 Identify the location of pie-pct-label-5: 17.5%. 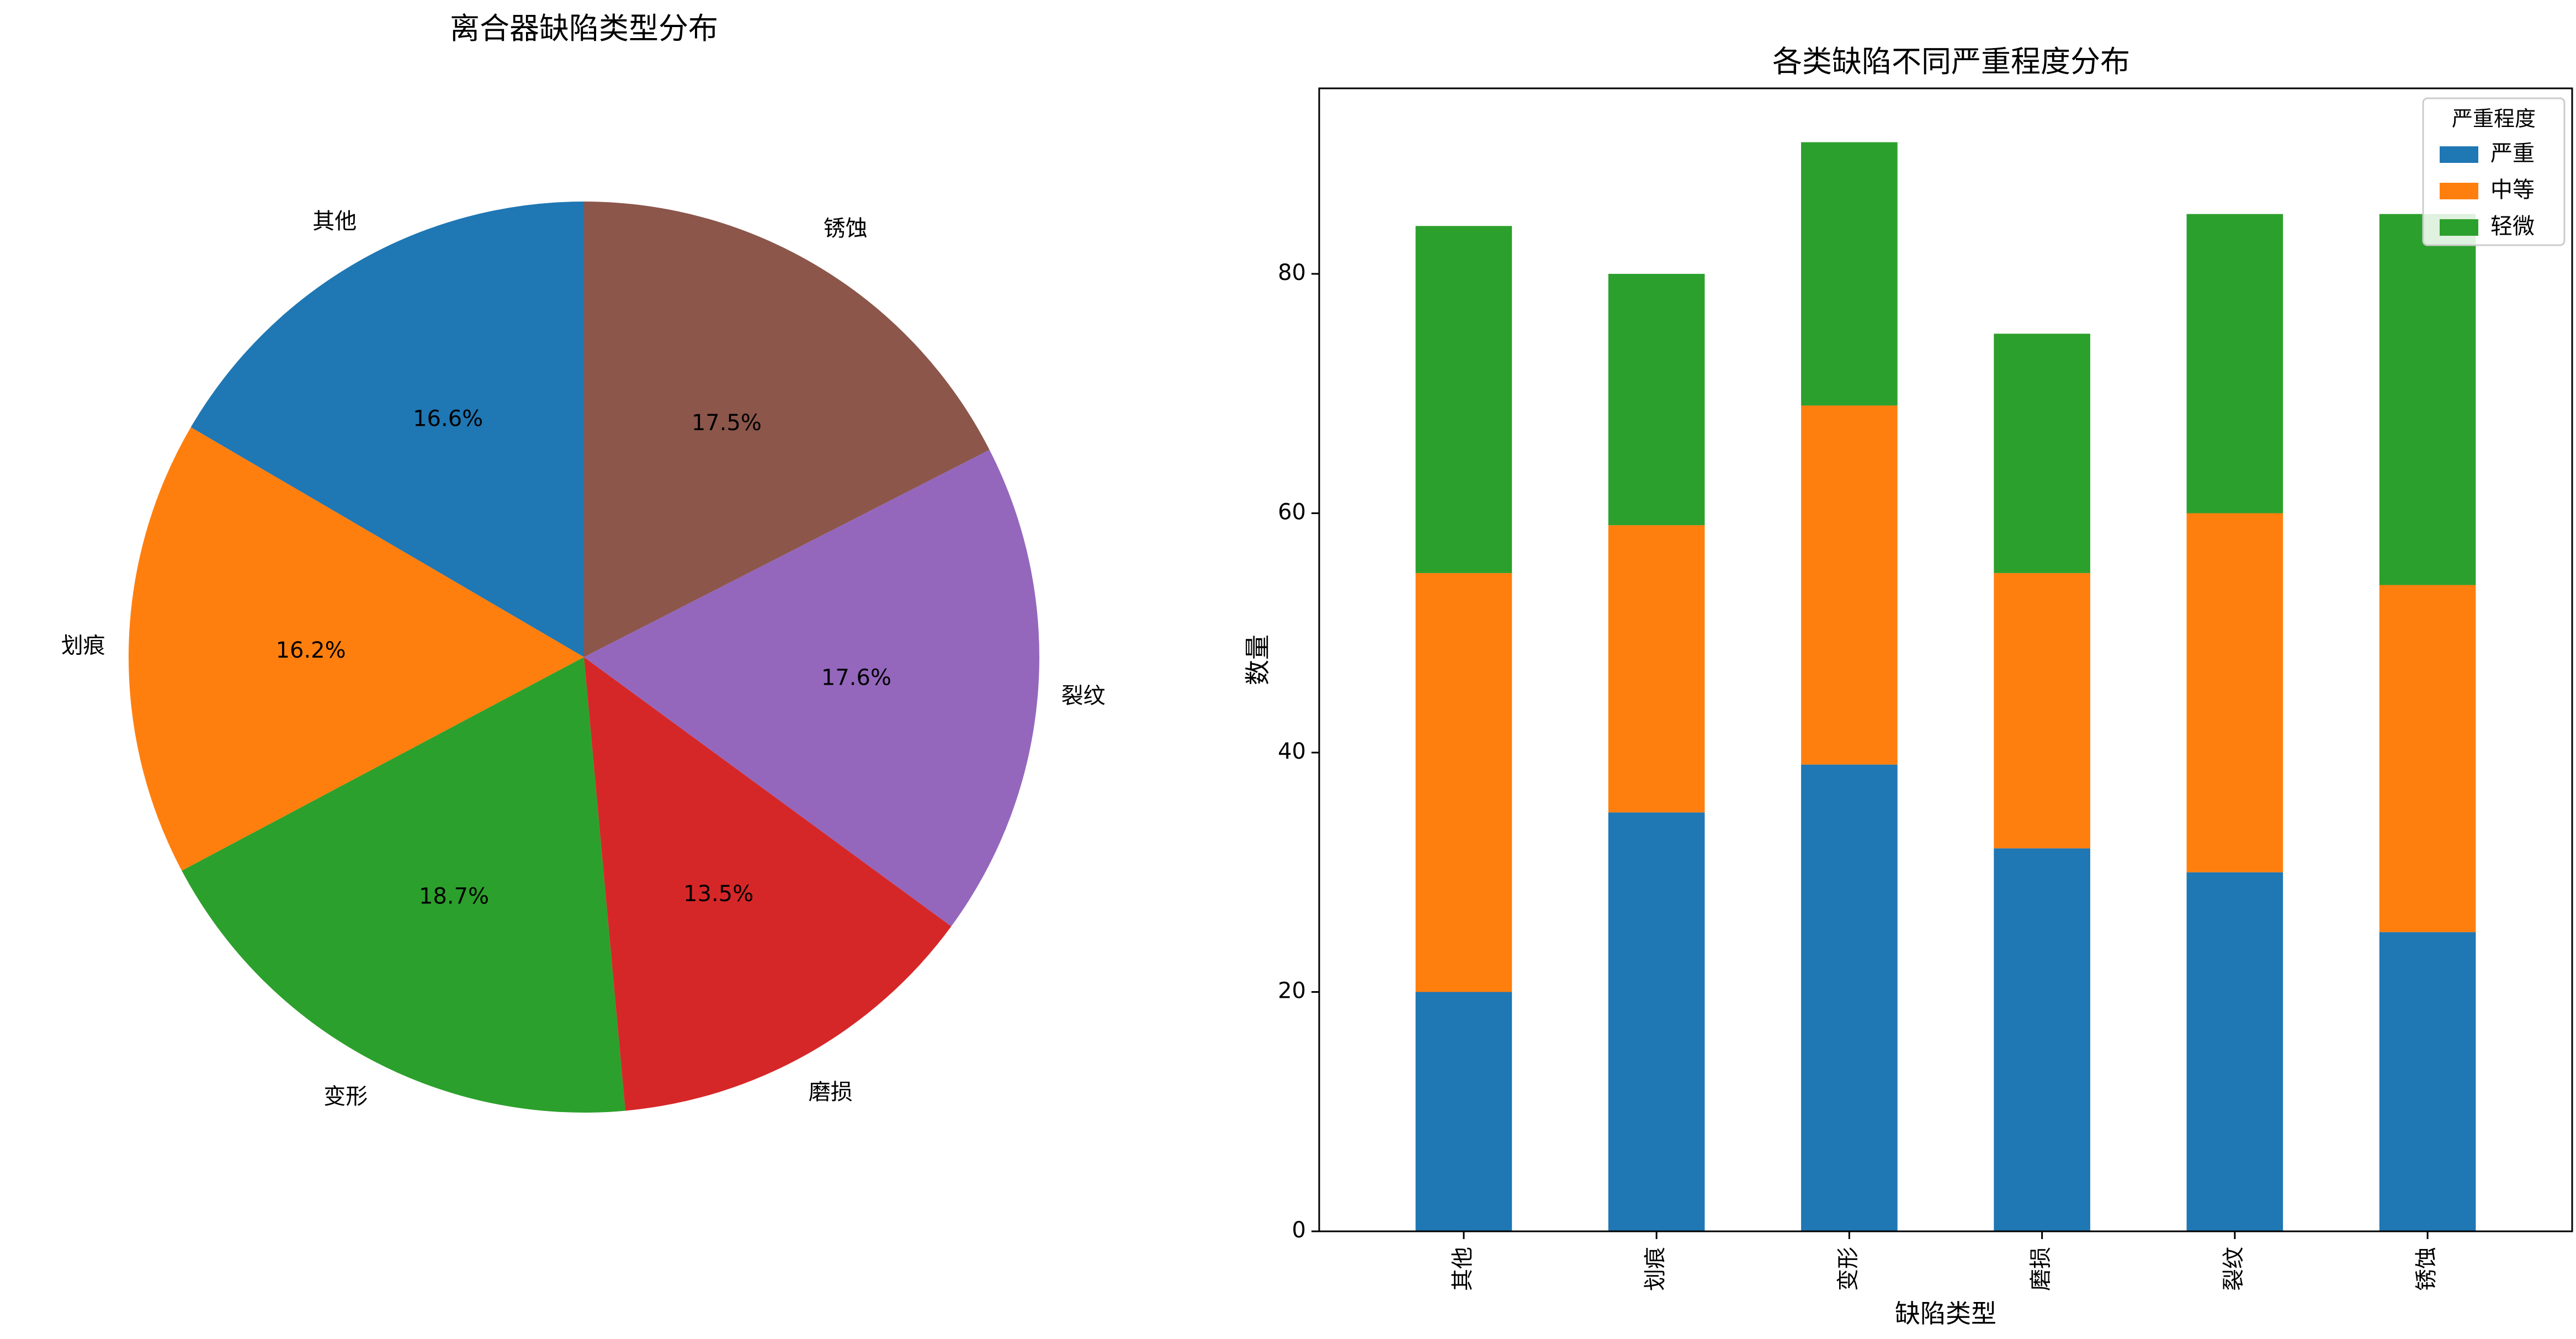
(727, 423).